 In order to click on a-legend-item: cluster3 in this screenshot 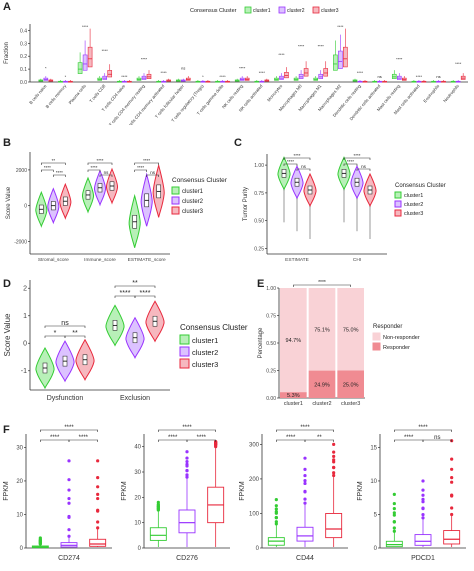, I will do `click(330, 11)`.